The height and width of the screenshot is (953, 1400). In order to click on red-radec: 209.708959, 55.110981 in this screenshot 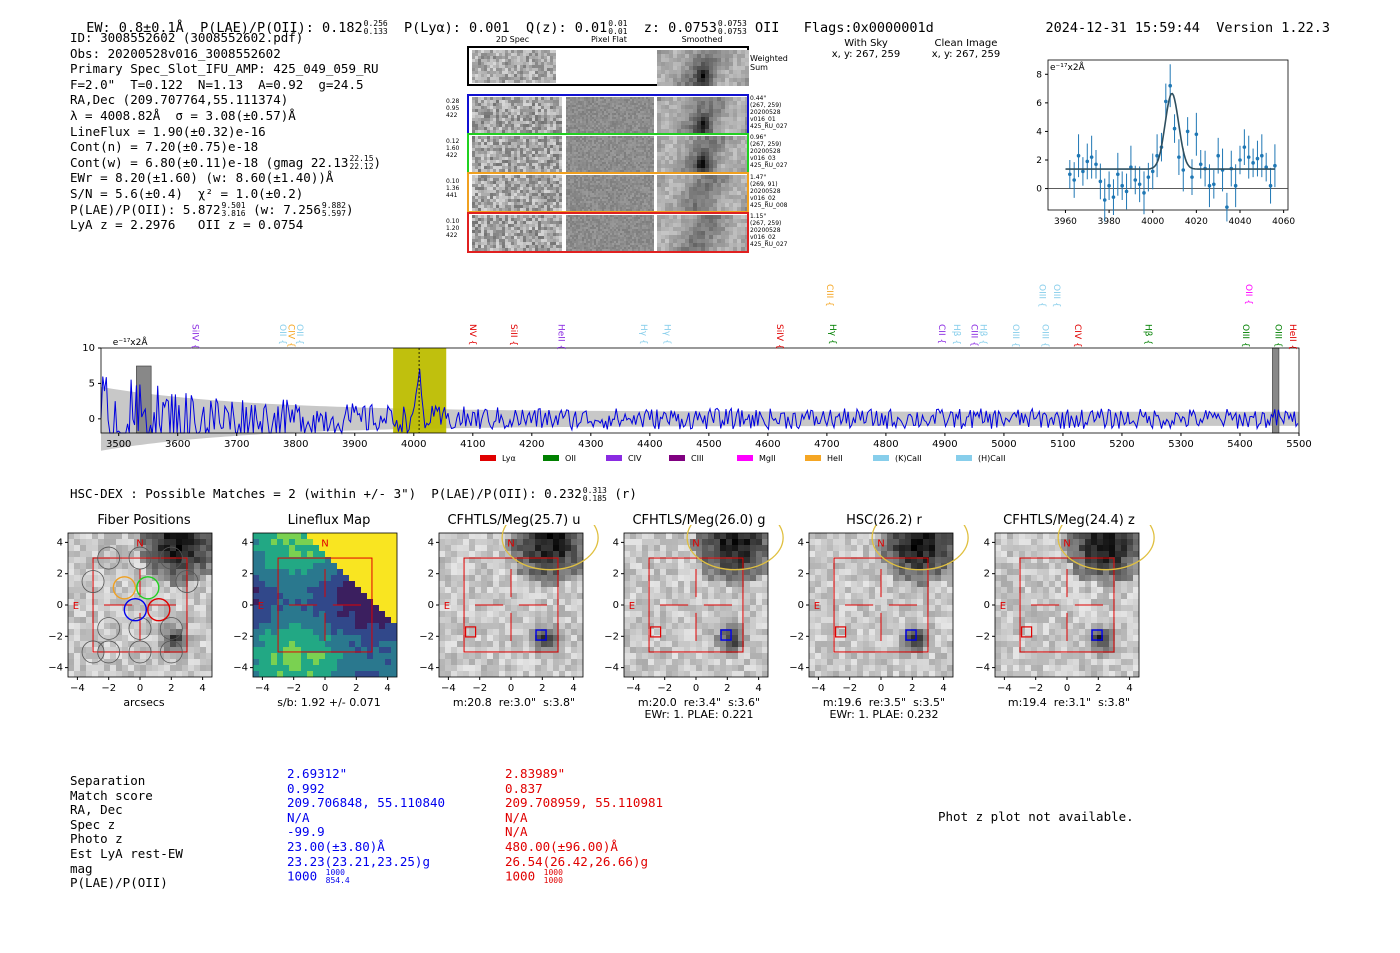, I will do `click(584, 803)`.